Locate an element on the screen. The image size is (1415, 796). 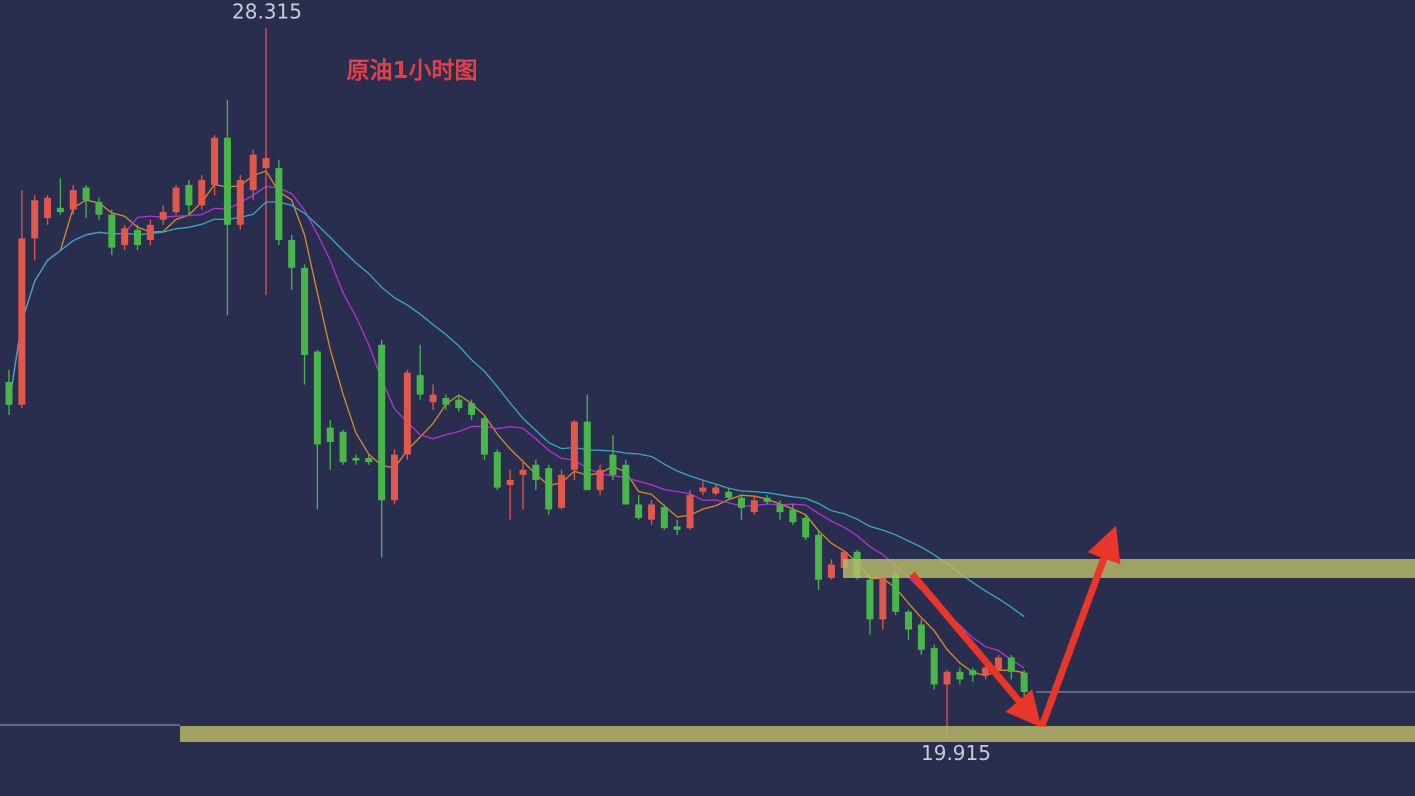
down-arrow is located at coordinates (975, 649).